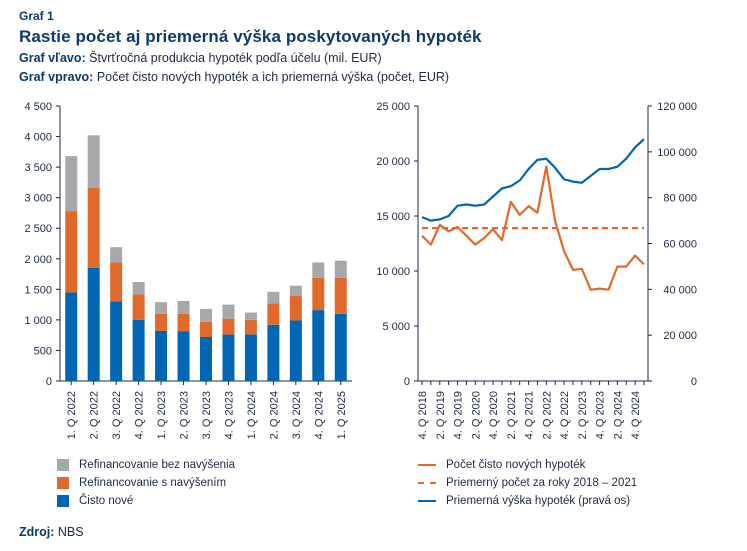 The height and width of the screenshot is (551, 747). What do you see at coordinates (252, 415) in the screenshot?
I see `left-x-tick-label: 1. Q 2024` at bounding box center [252, 415].